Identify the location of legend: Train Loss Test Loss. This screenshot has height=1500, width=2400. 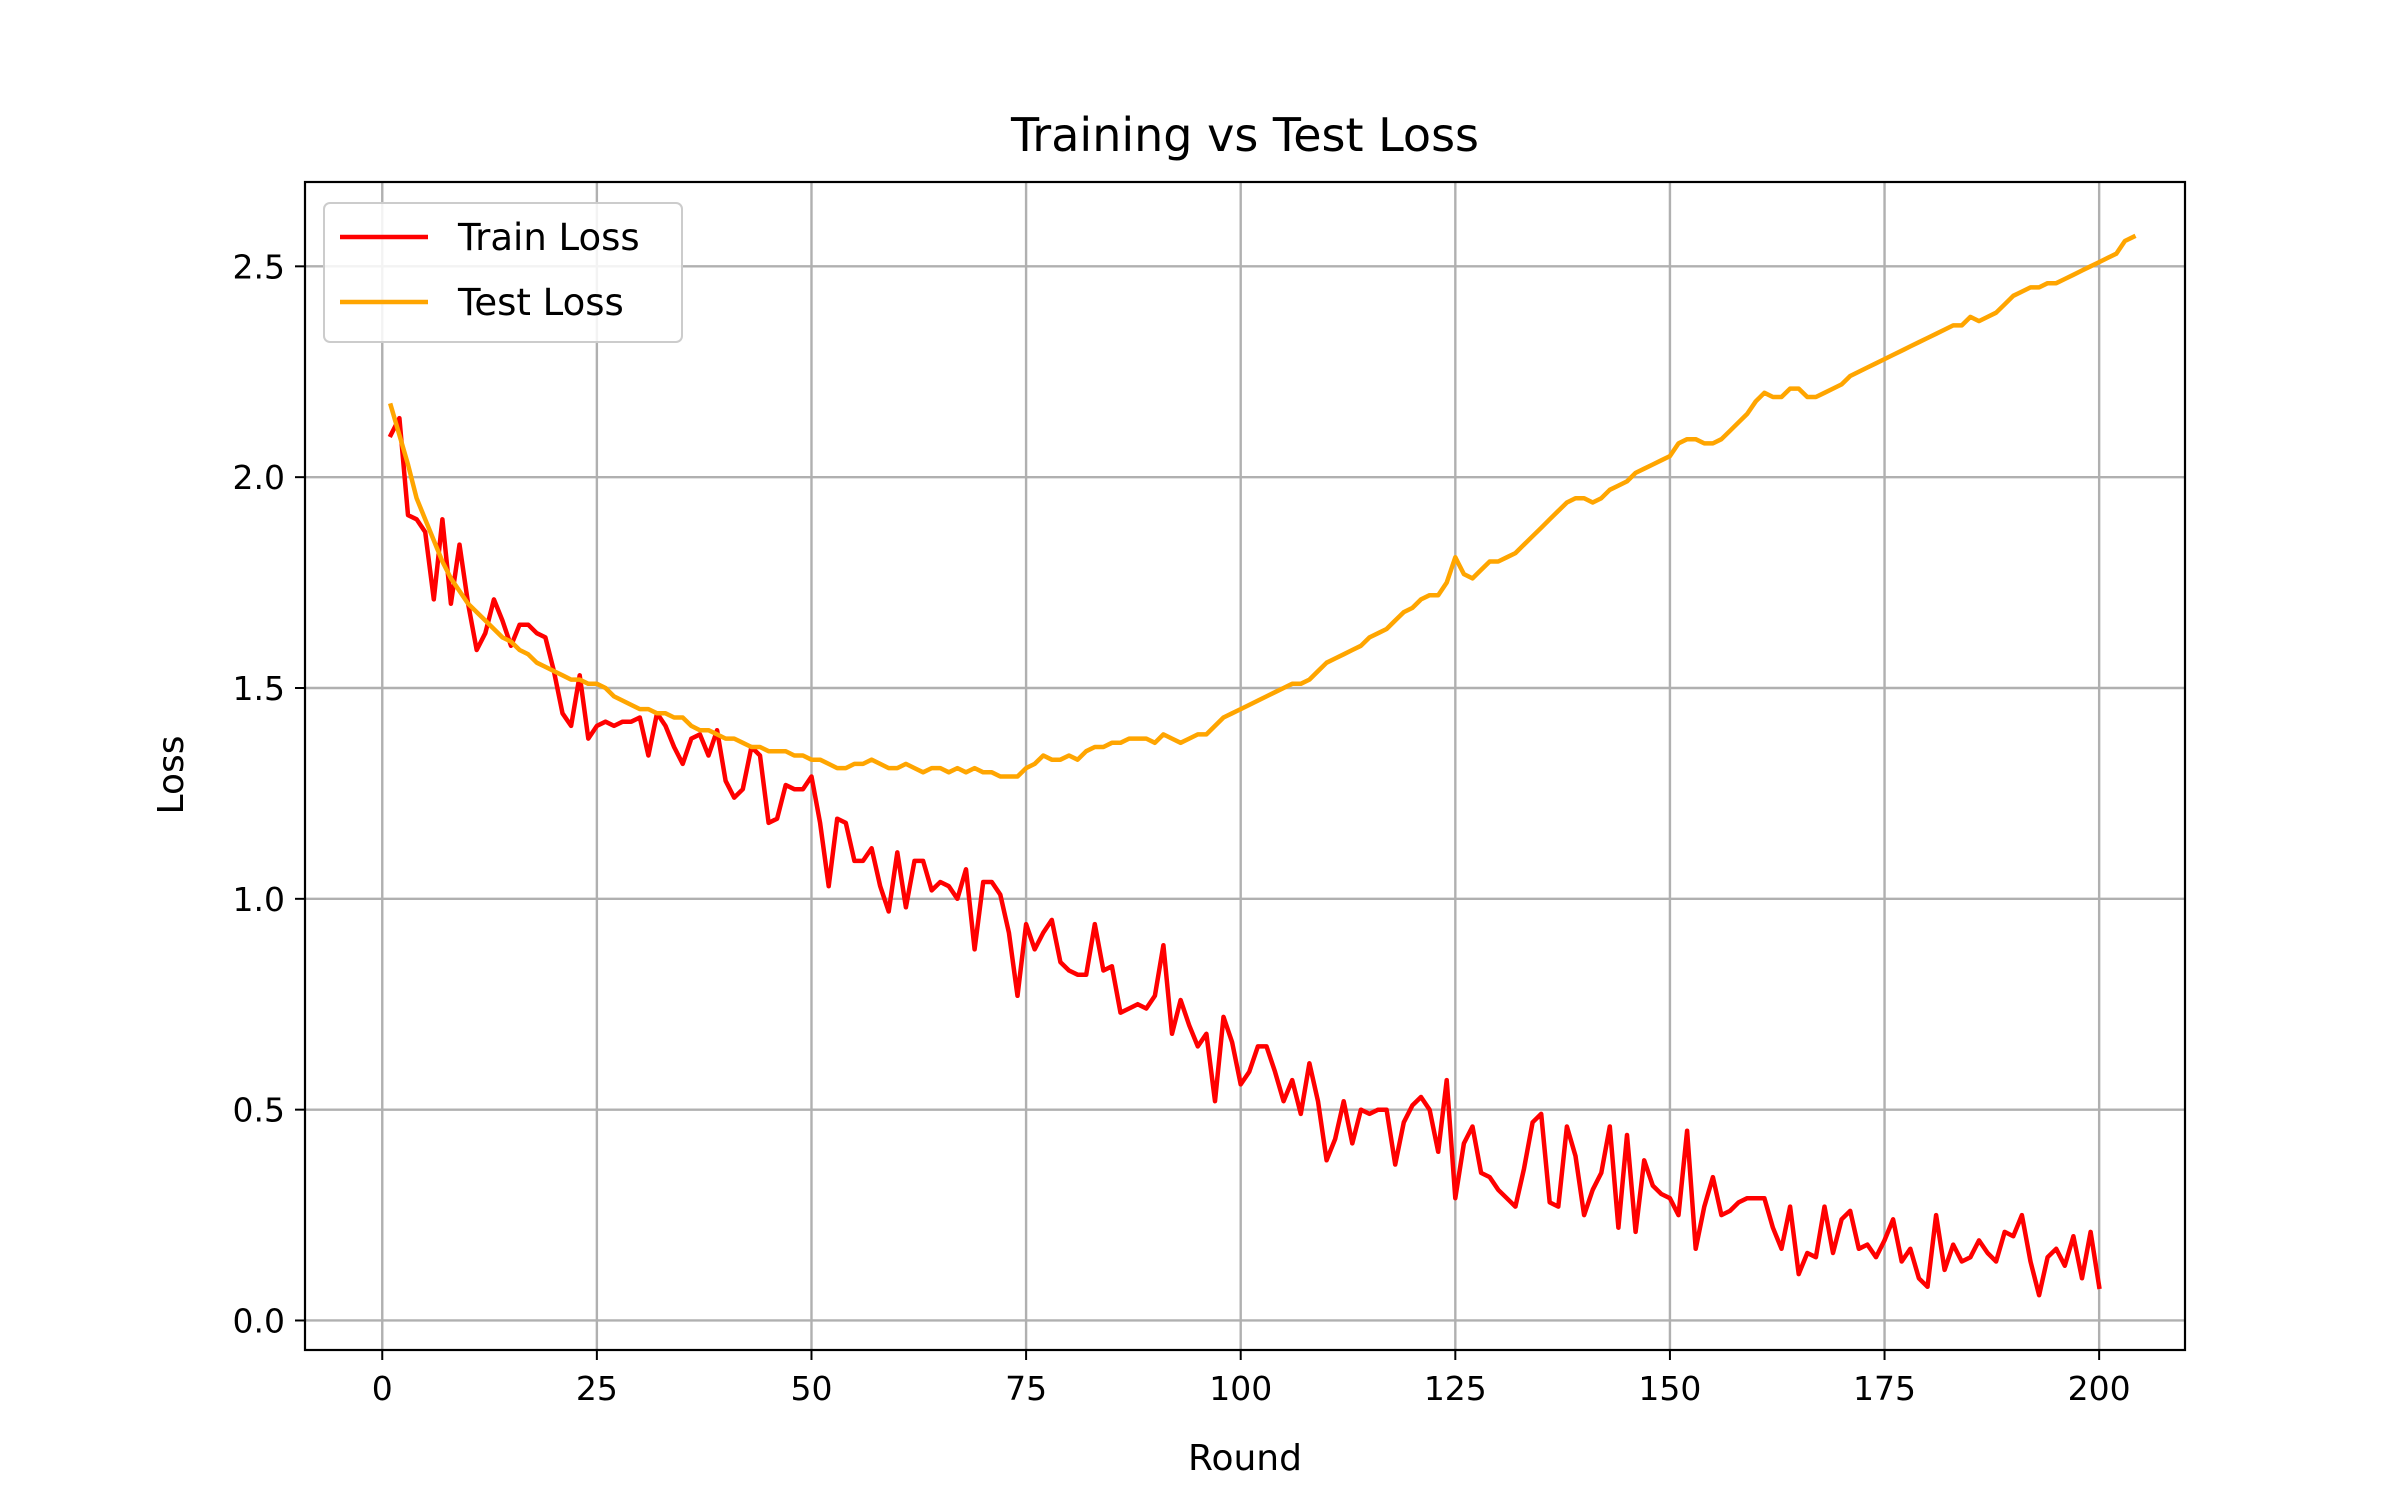
(503, 272).